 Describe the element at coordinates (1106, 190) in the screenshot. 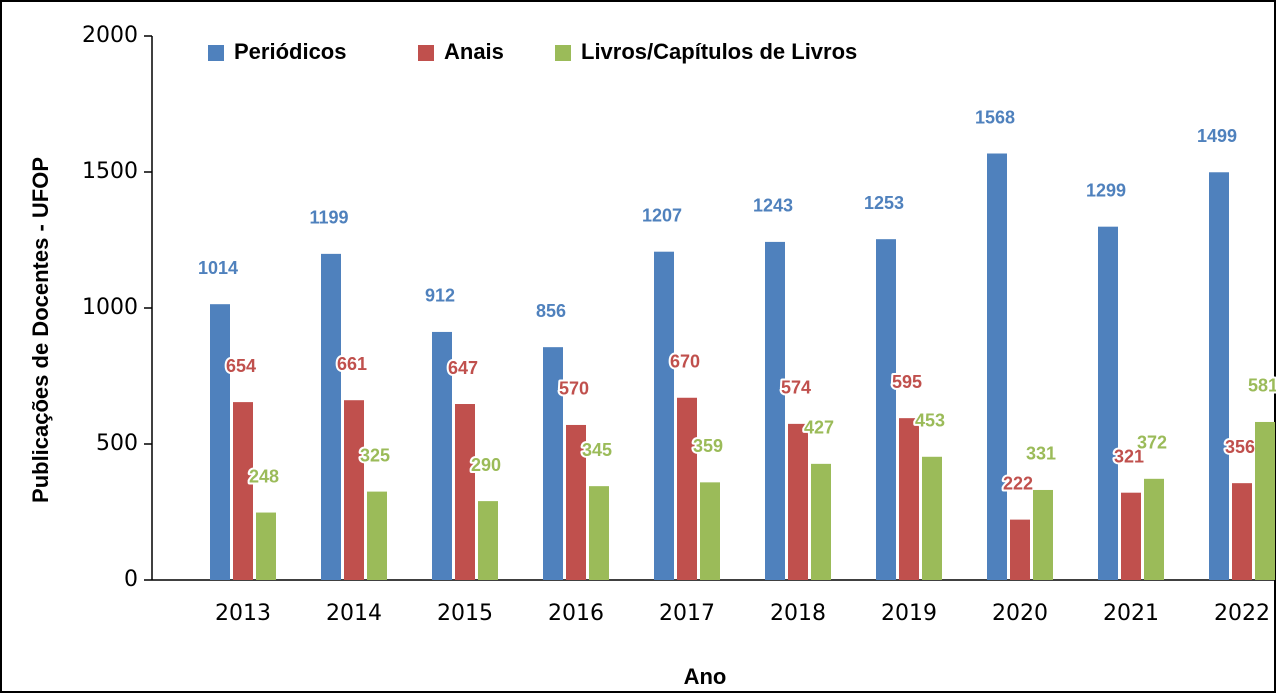

I see `data-label: 1299` at that location.